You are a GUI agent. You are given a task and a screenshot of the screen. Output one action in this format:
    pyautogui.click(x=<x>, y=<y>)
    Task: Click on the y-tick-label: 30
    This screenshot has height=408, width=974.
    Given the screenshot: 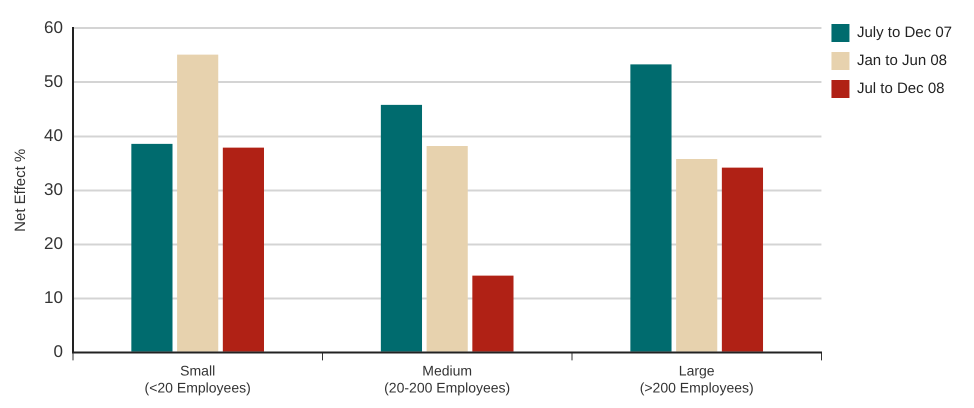 What is the action you would take?
    pyautogui.click(x=53, y=189)
    